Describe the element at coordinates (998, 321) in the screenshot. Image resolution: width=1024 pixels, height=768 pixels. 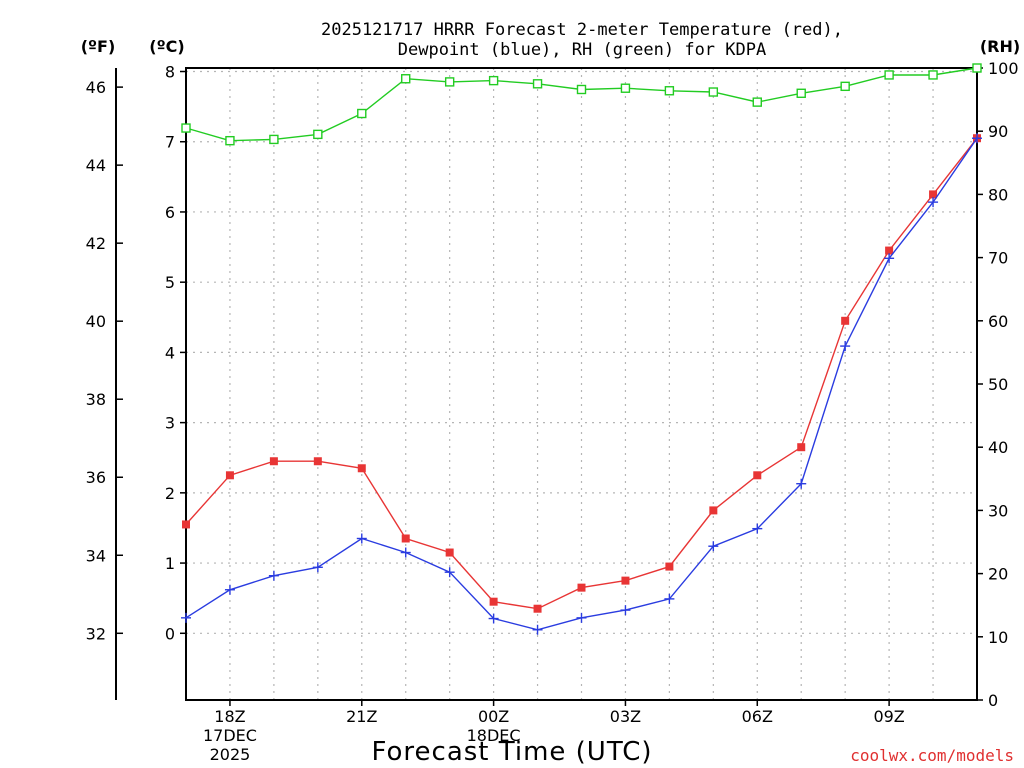
I see `rh-tick-label: 60` at that location.